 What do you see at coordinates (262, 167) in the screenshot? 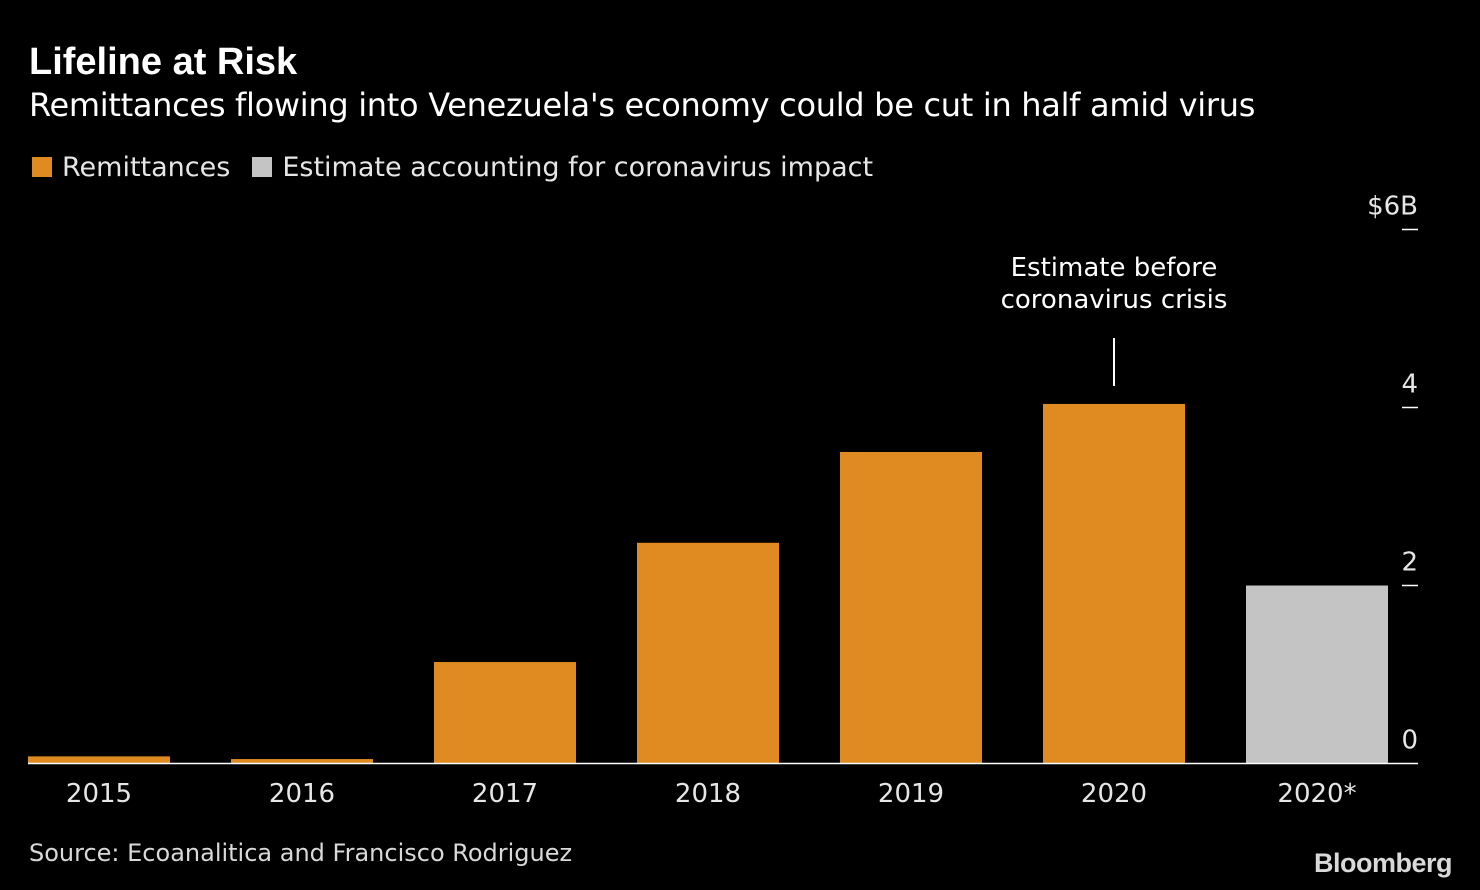
I see `legend-swatch-estimate` at bounding box center [262, 167].